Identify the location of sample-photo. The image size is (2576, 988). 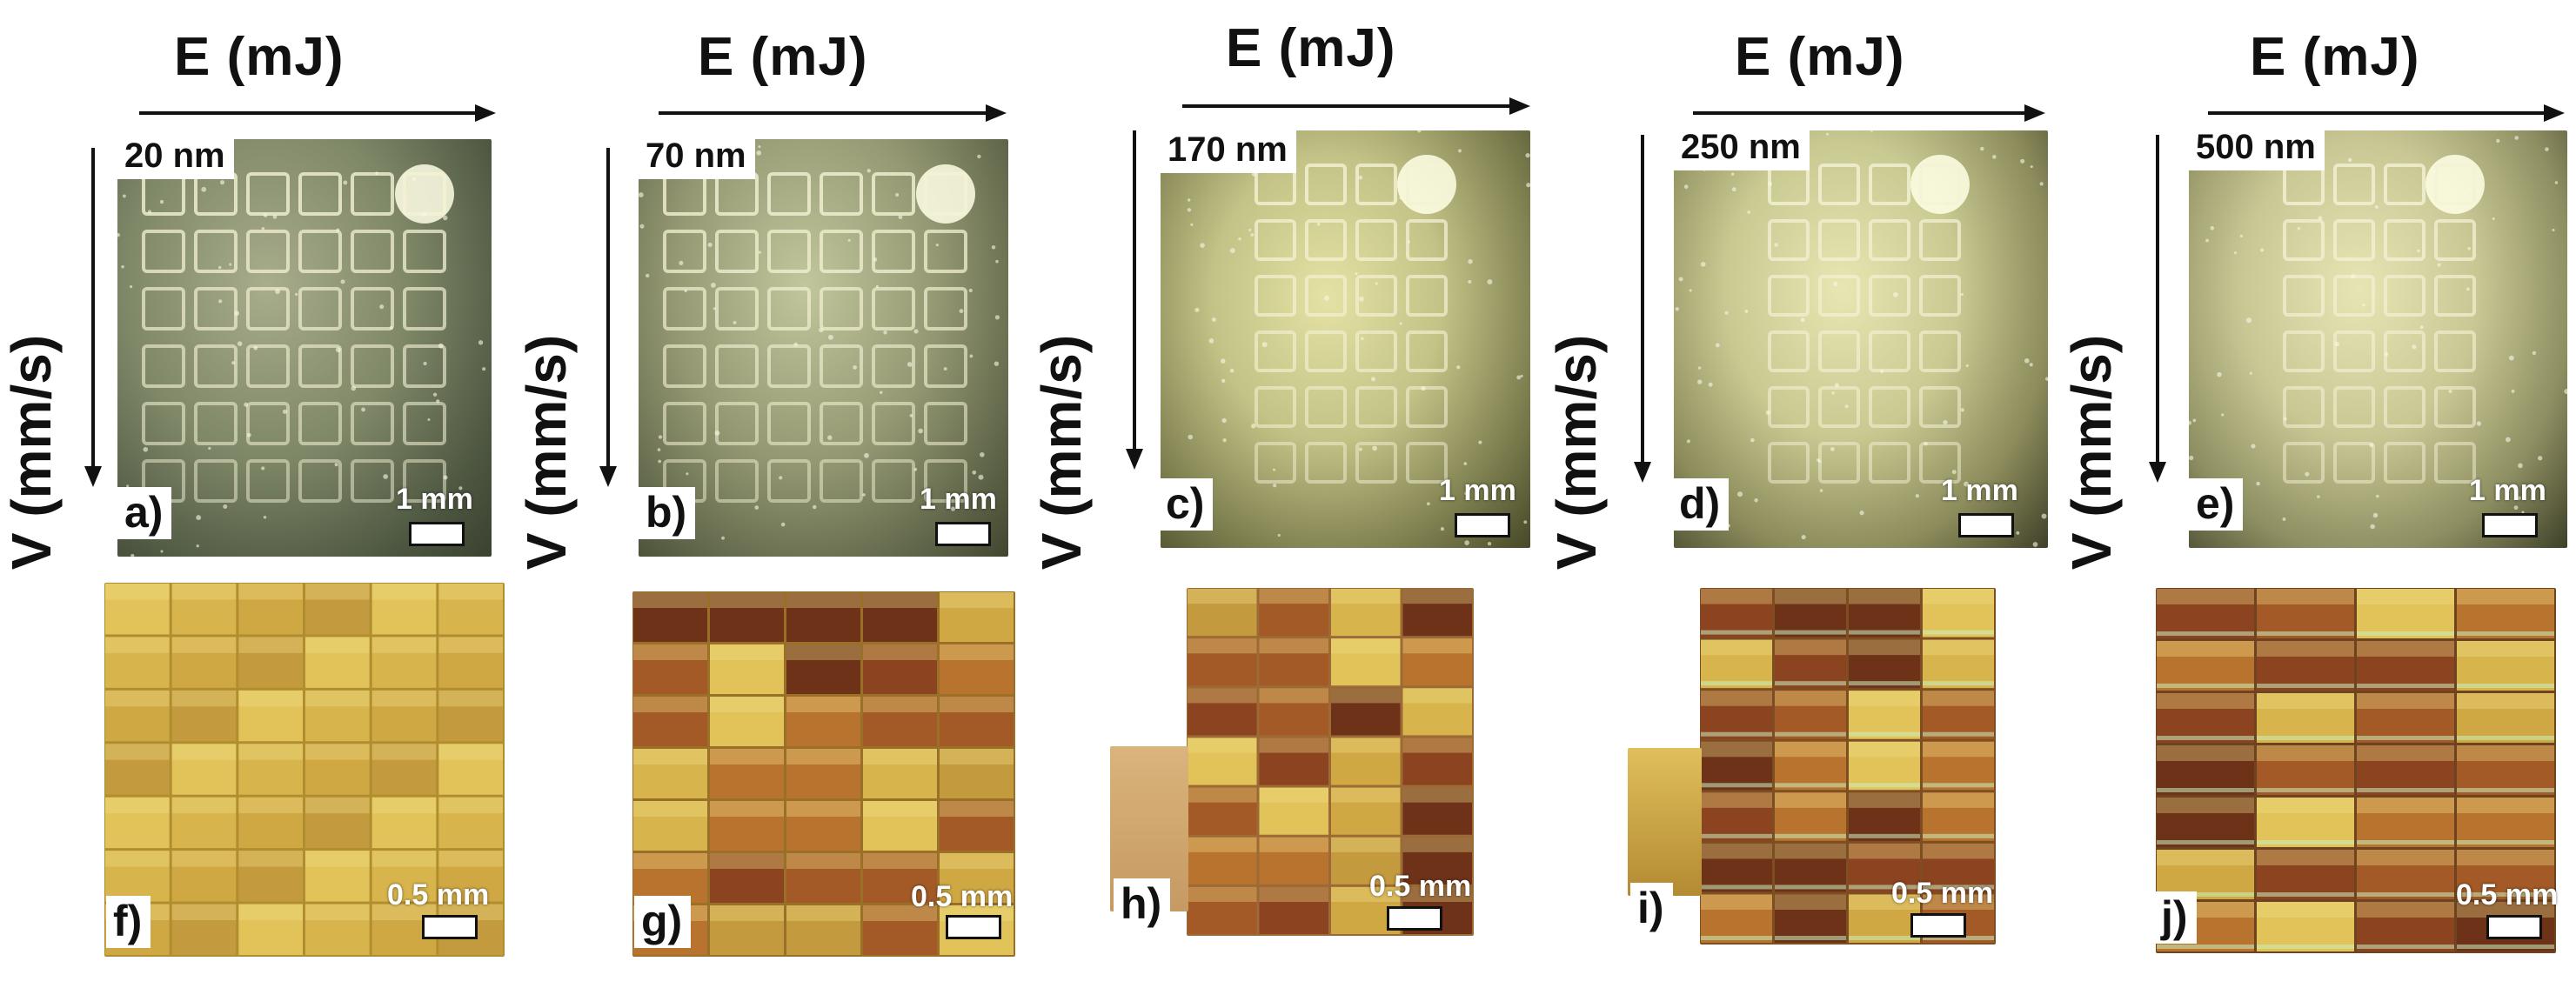
(1861, 339).